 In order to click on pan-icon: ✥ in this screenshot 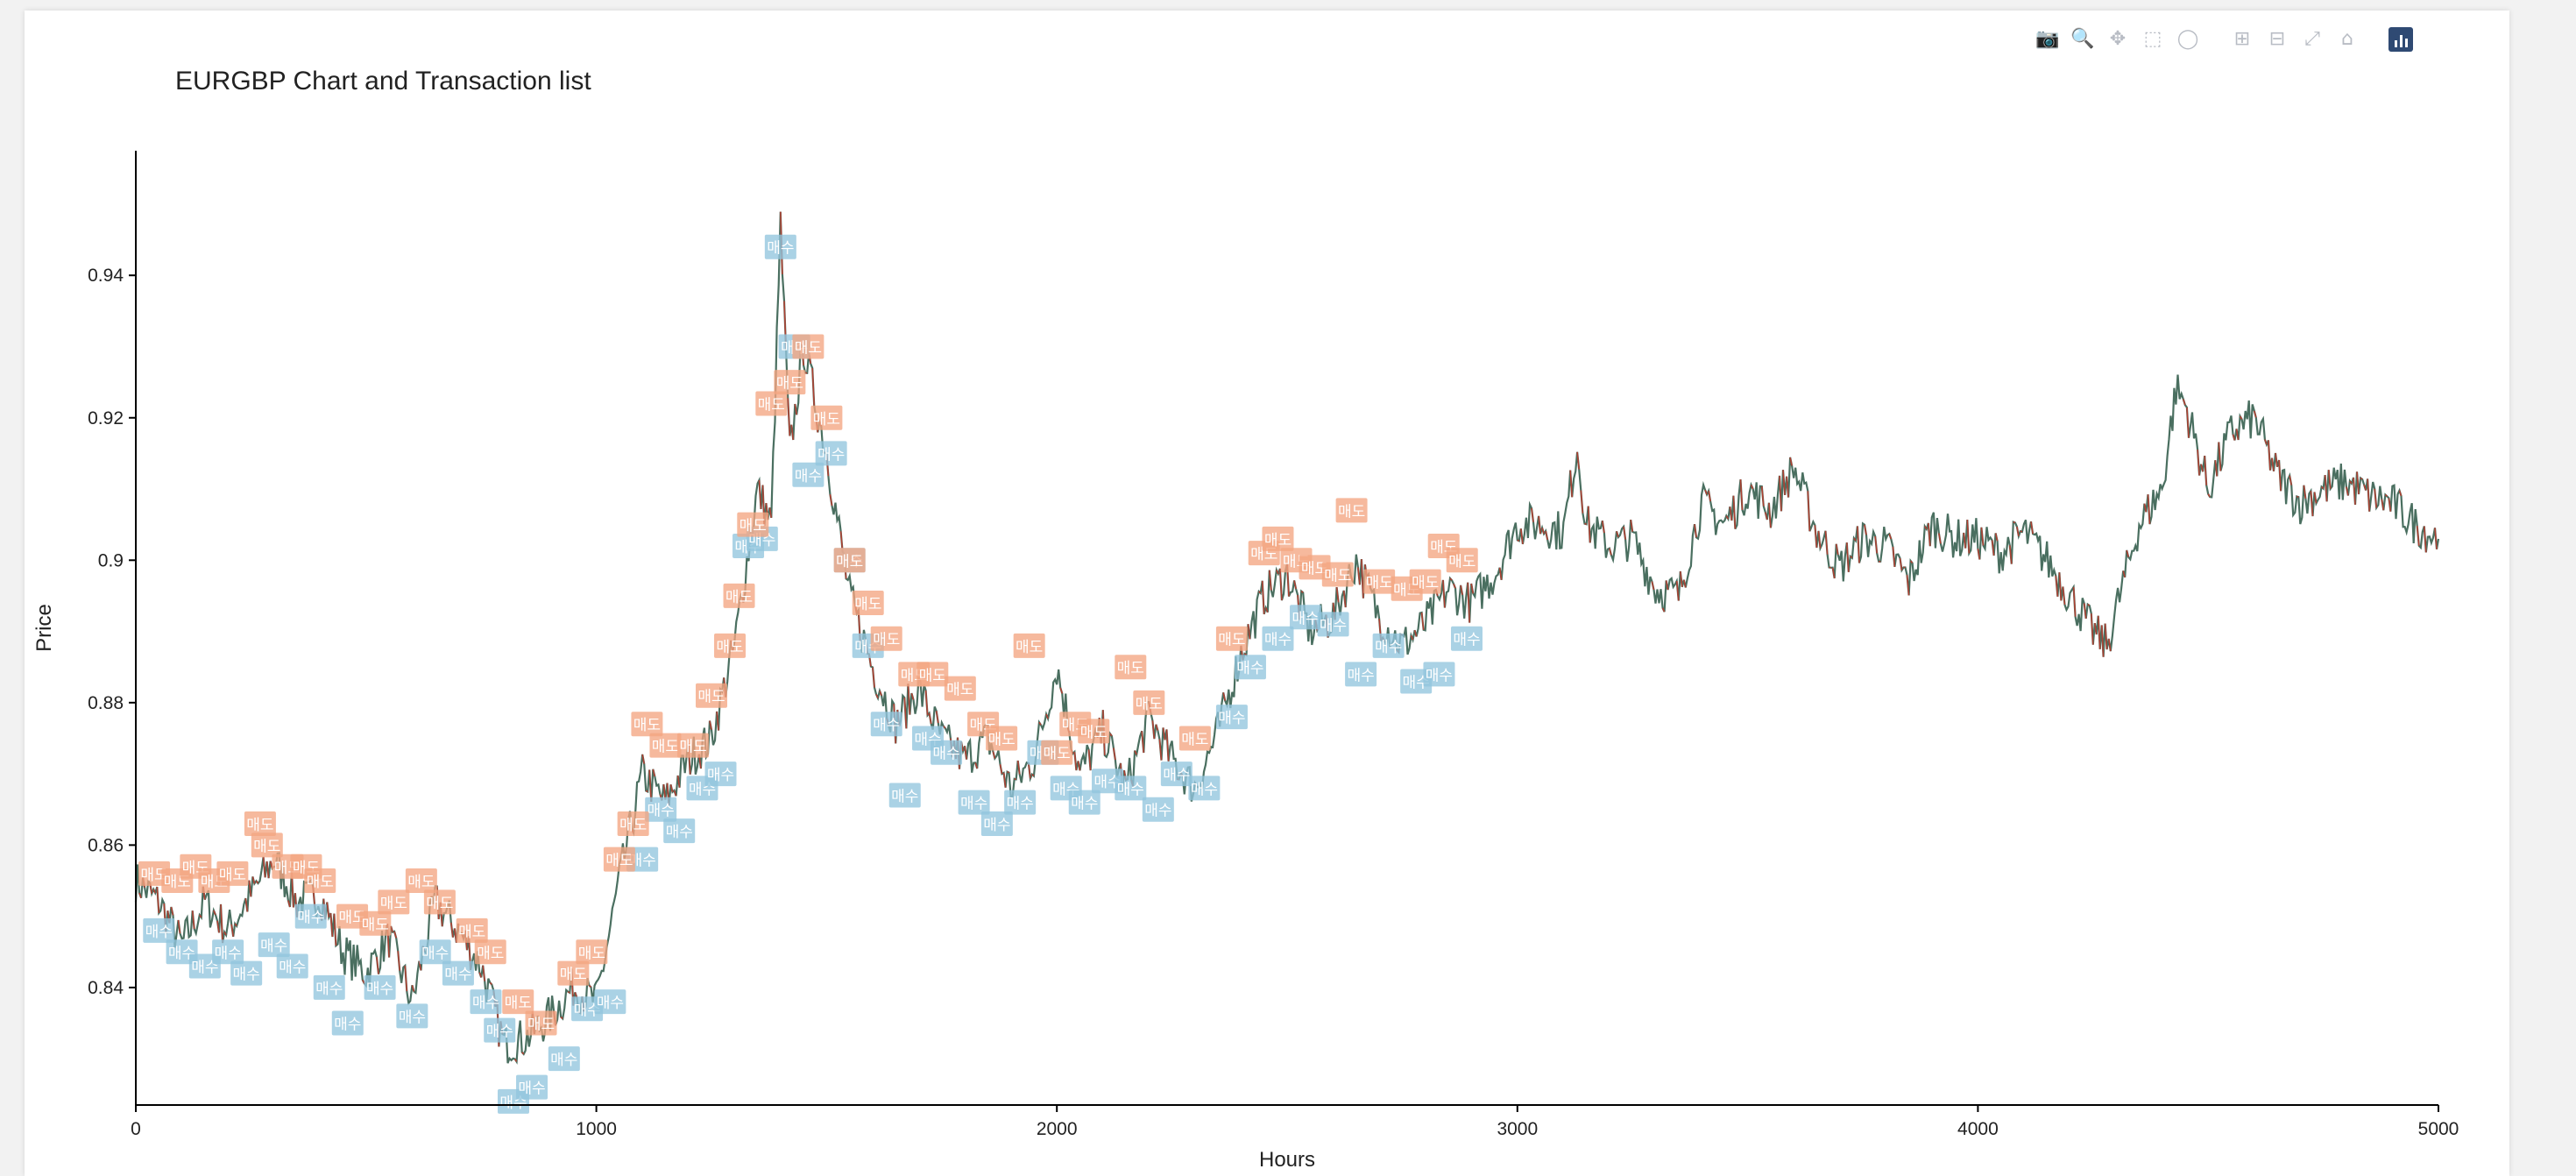, I will do `click(2118, 39)`.